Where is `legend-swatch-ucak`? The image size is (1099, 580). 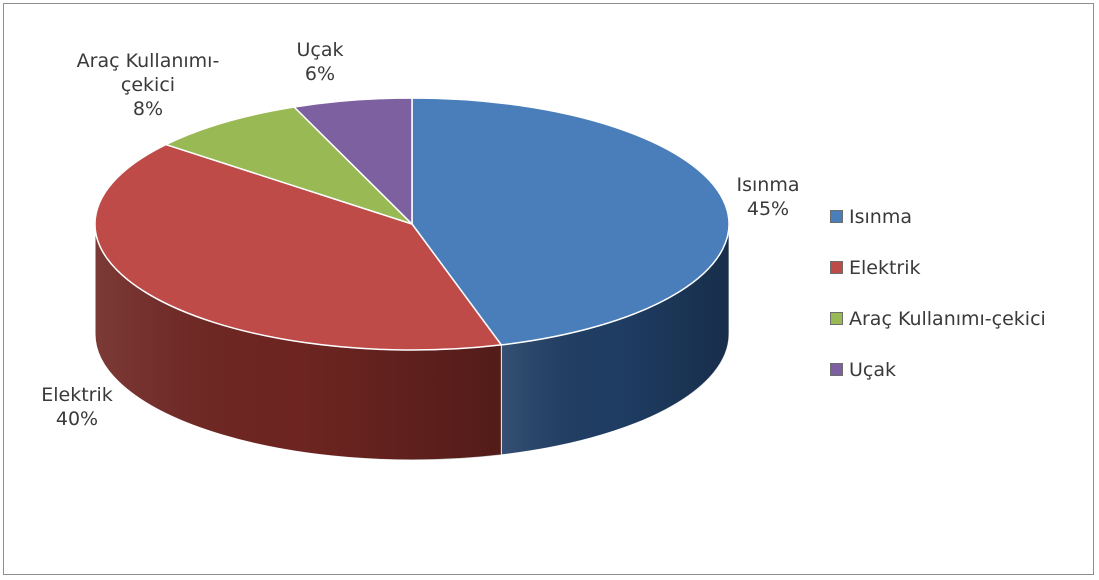
legend-swatch-ucak is located at coordinates (836, 369).